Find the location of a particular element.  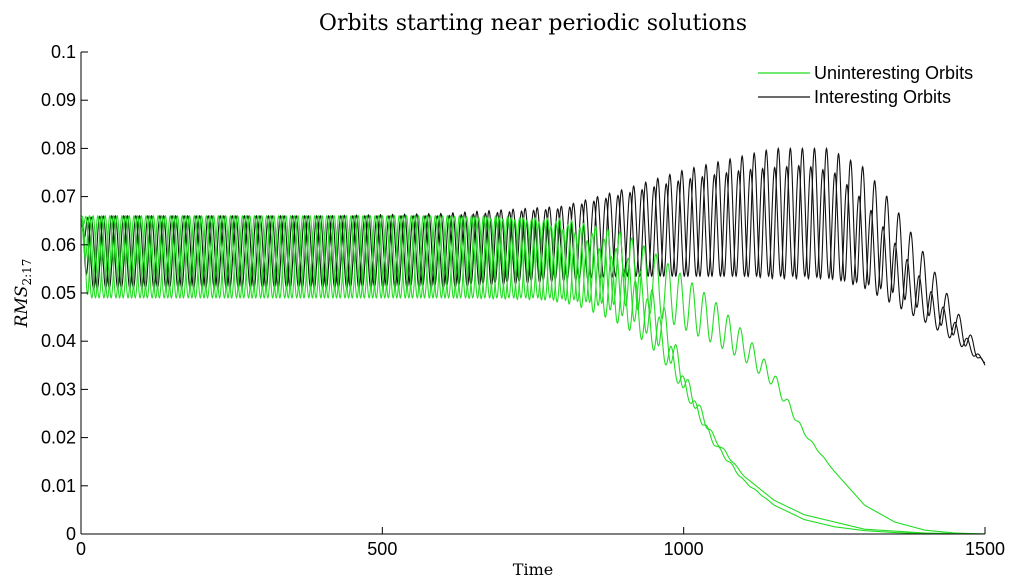

y-tick-label: 0.07 is located at coordinates (58, 197).